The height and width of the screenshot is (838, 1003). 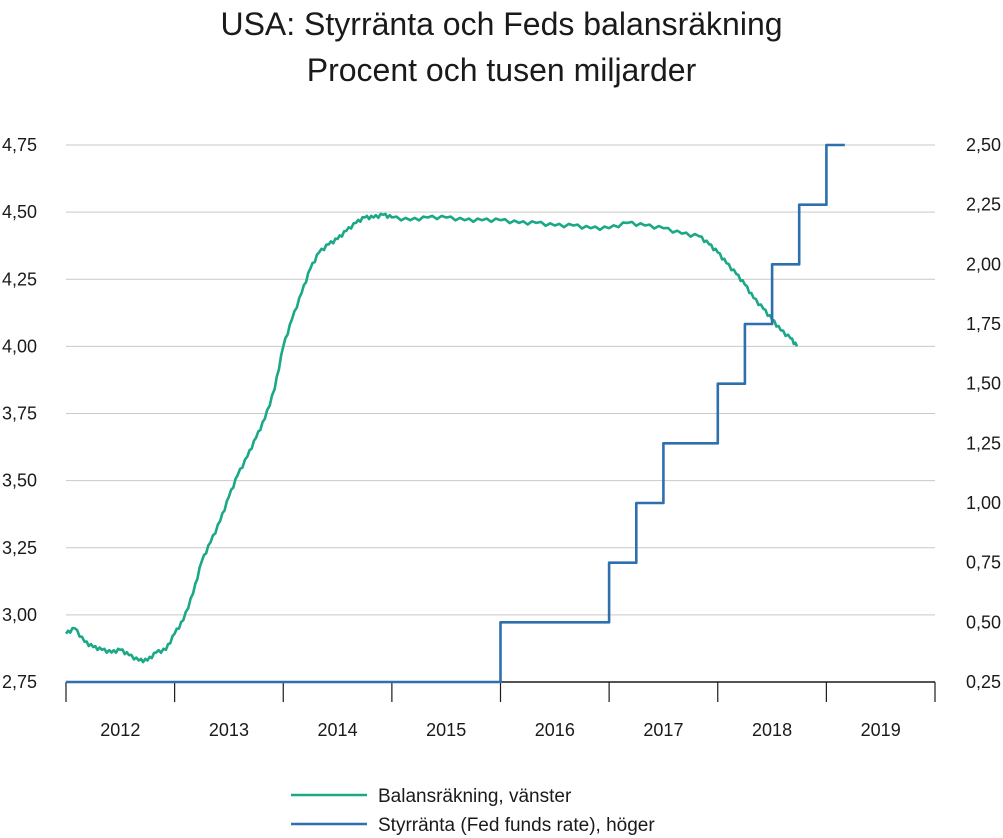 I want to click on chart-subtitle: Procent och tusen miljarder, so click(x=501, y=70).